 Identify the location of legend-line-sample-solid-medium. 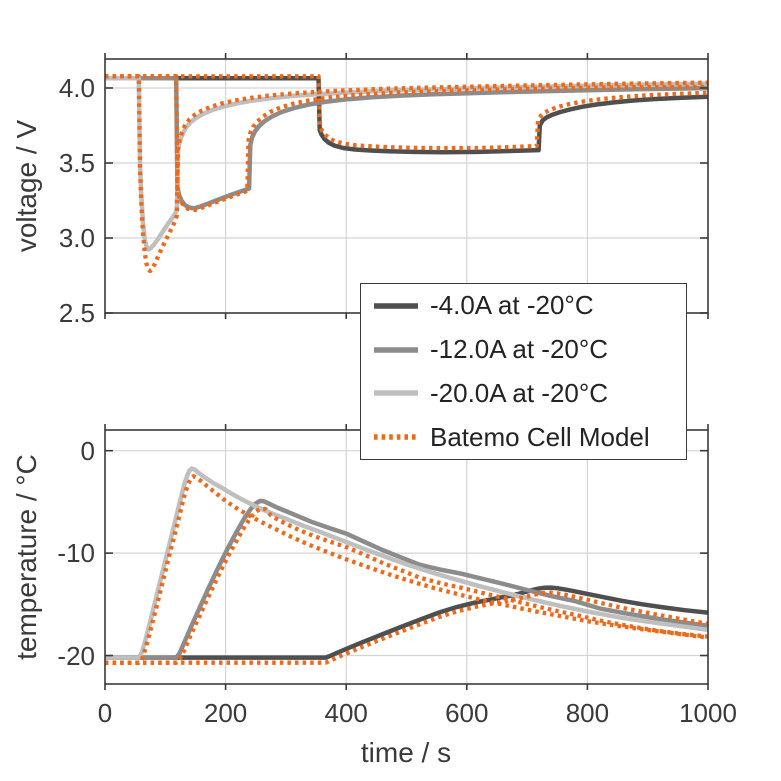
(396, 349).